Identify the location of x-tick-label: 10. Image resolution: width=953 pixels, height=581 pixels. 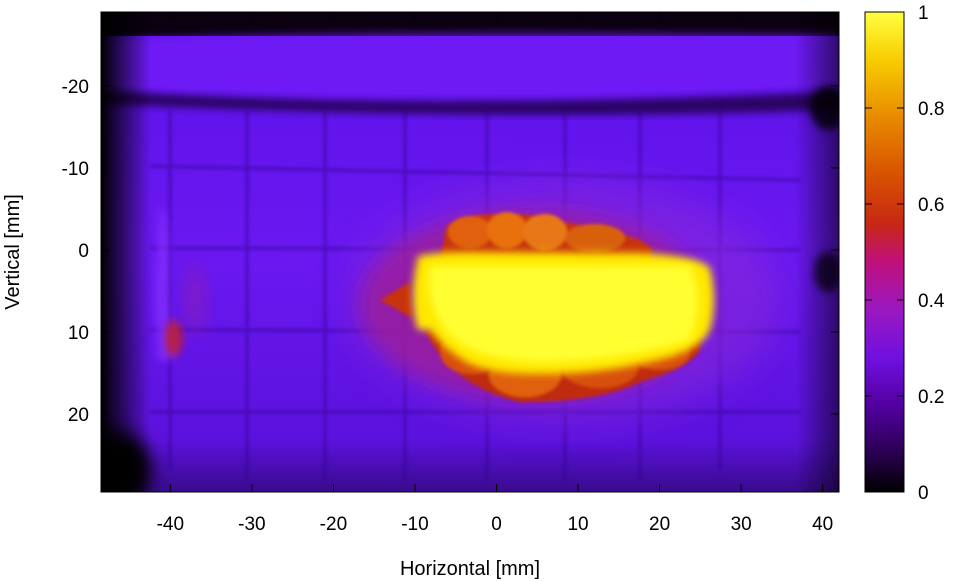
(577, 524).